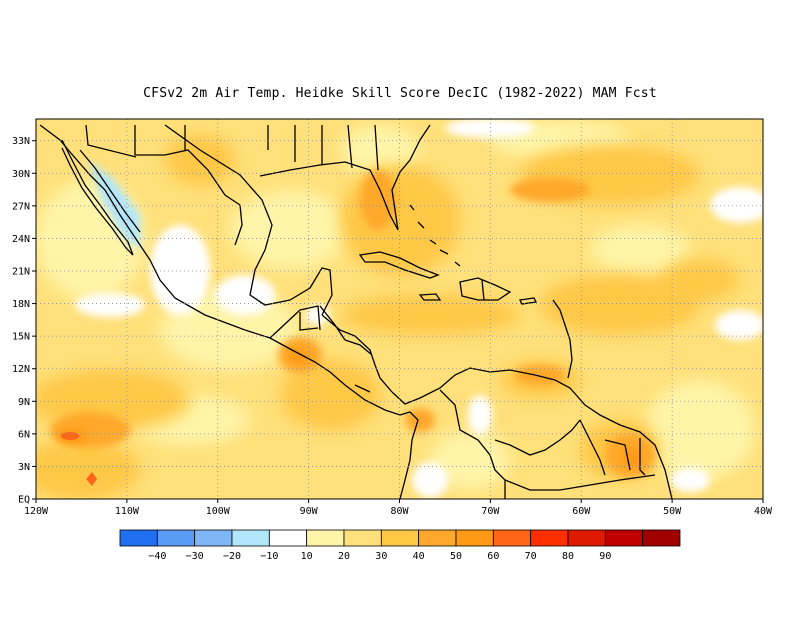  What do you see at coordinates (490, 511) in the screenshot?
I see `lon-tick-label: 70W` at bounding box center [490, 511].